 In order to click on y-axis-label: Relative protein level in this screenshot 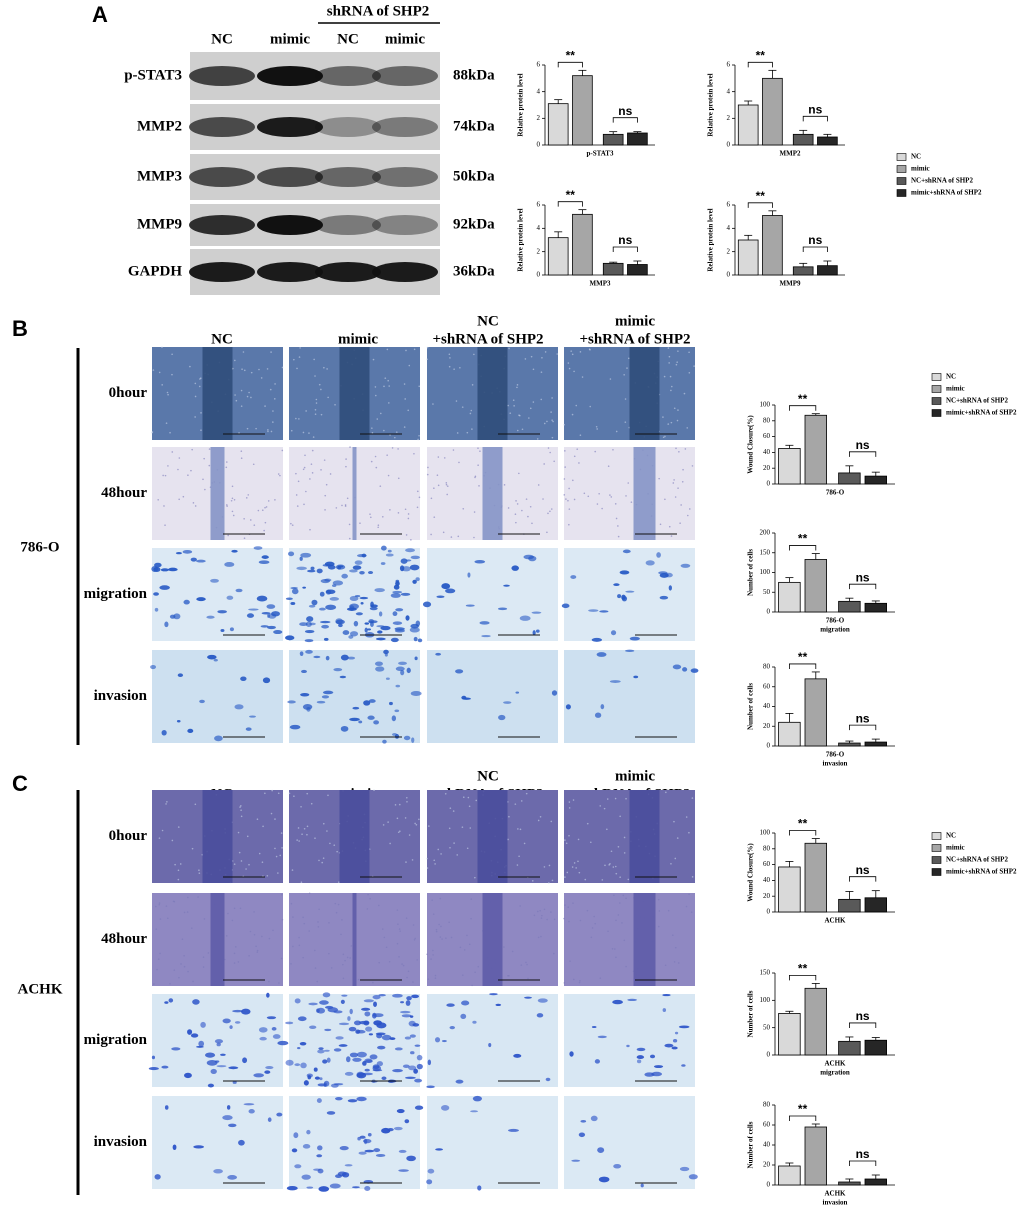, I will do `click(711, 104)`.